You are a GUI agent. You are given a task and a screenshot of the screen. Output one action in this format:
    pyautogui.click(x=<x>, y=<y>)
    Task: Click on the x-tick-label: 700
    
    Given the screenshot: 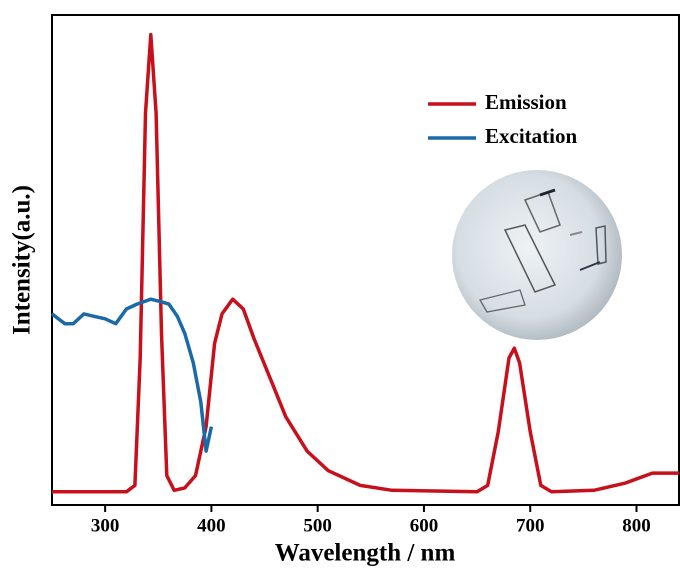 What is the action you would take?
    pyautogui.click(x=530, y=525)
    